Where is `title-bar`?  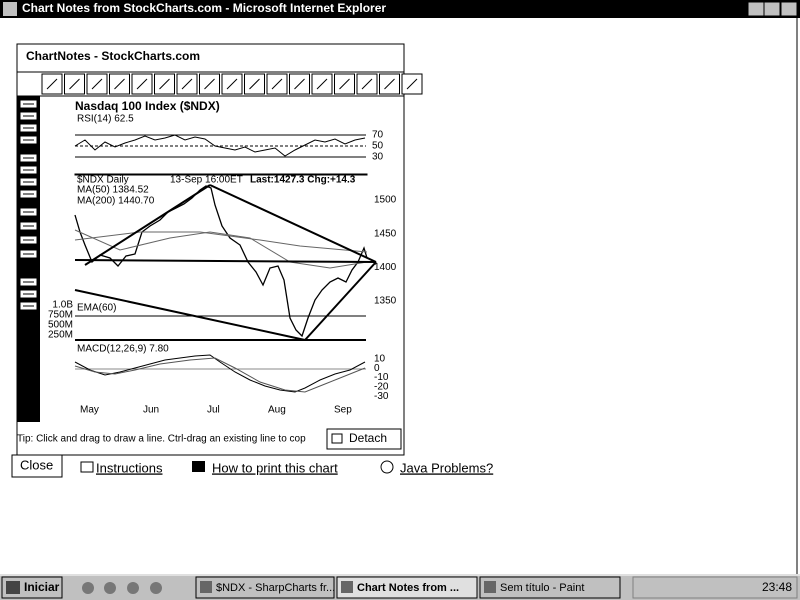
title-bar is located at coordinates (400, 9).